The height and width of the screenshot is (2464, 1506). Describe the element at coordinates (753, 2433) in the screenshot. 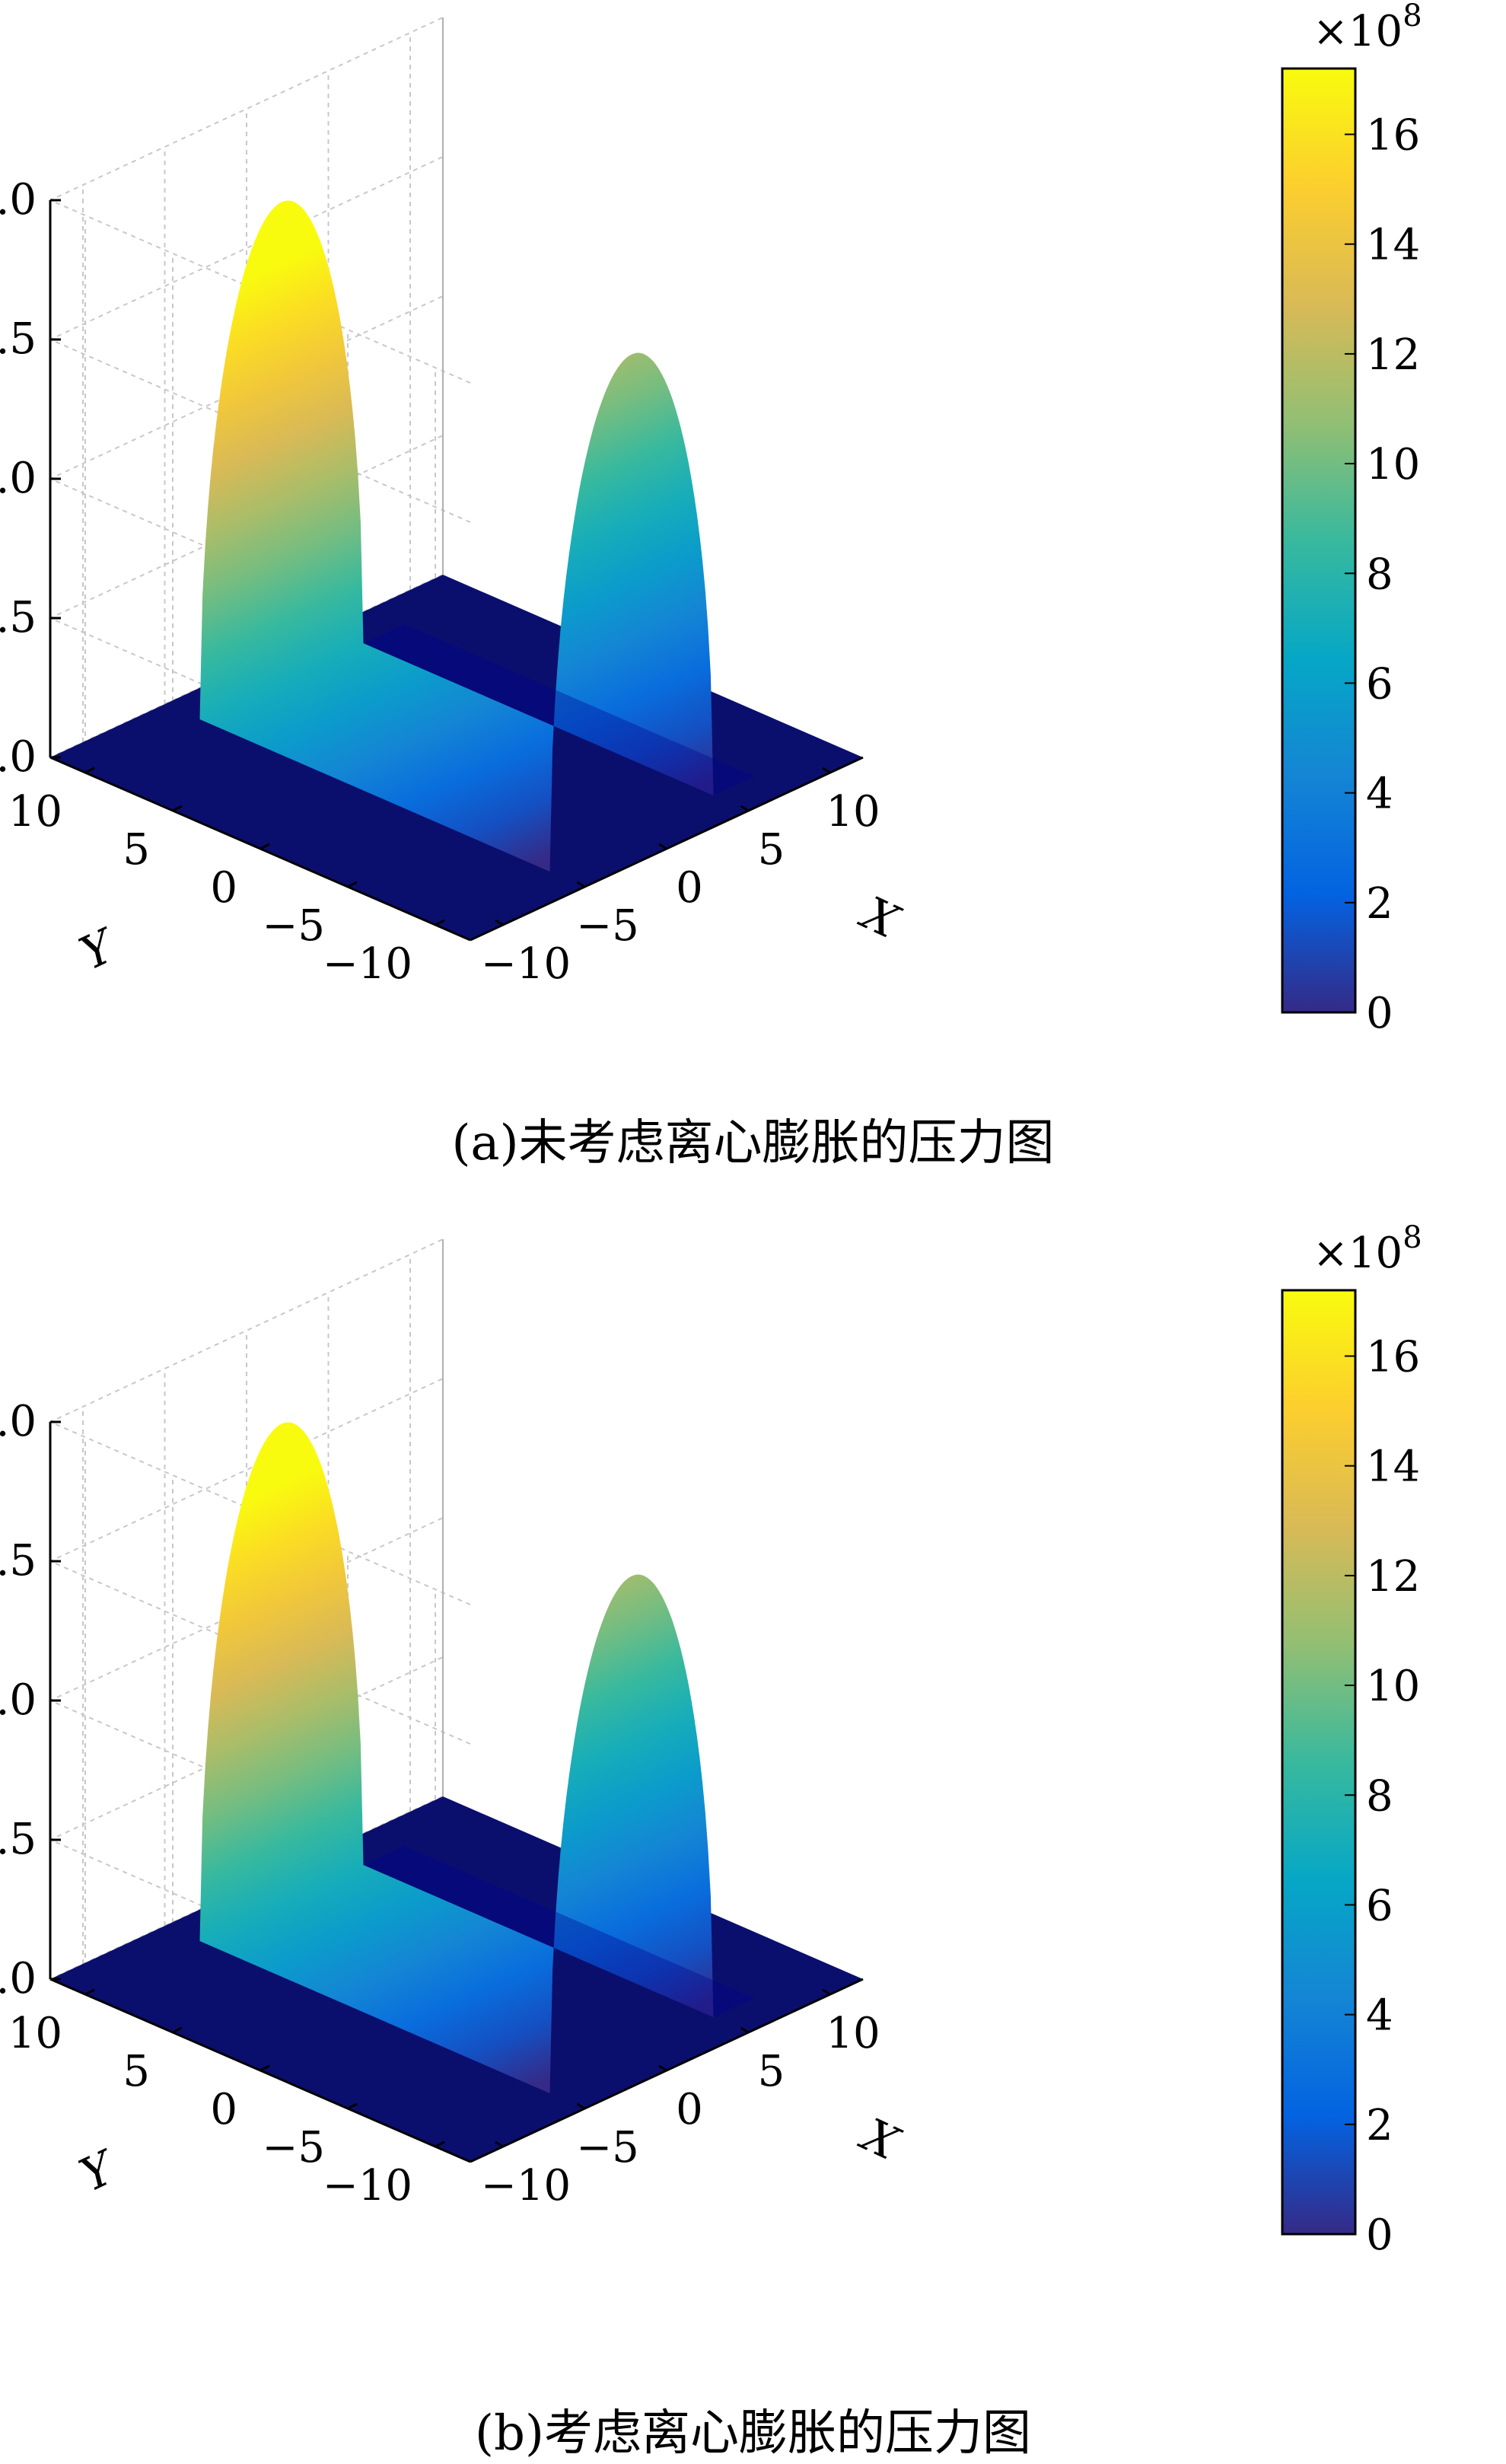

I see `caption-b: (b)考虑离心膨胀的压力图` at that location.